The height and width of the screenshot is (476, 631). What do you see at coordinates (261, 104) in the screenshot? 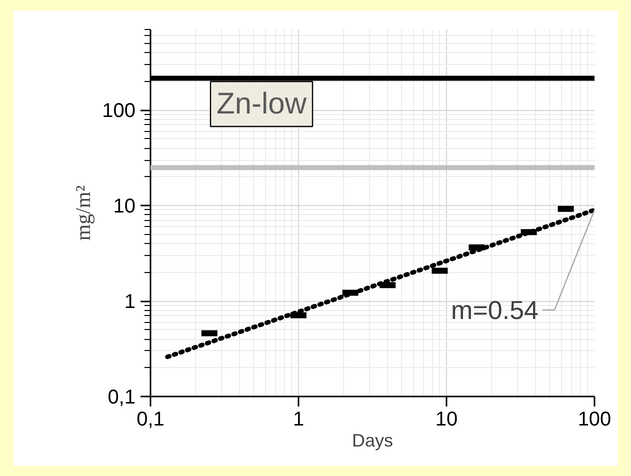
I see `annotation: Zn-low` at bounding box center [261, 104].